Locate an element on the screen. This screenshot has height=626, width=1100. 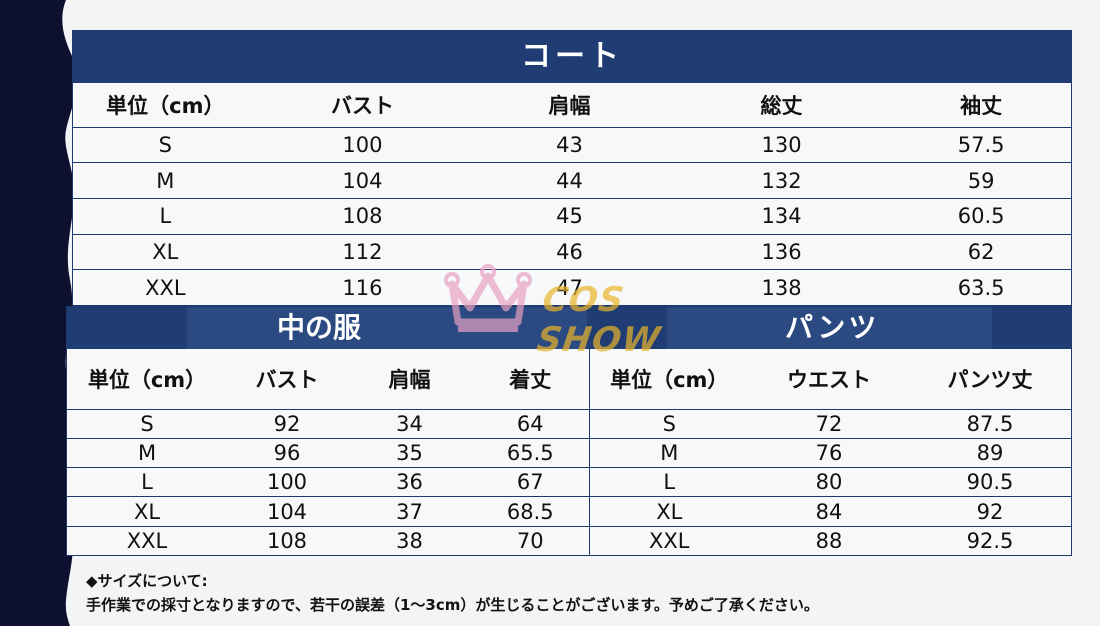
table-row: XXL 116 47 138 63.5 is located at coordinates (572, 287).